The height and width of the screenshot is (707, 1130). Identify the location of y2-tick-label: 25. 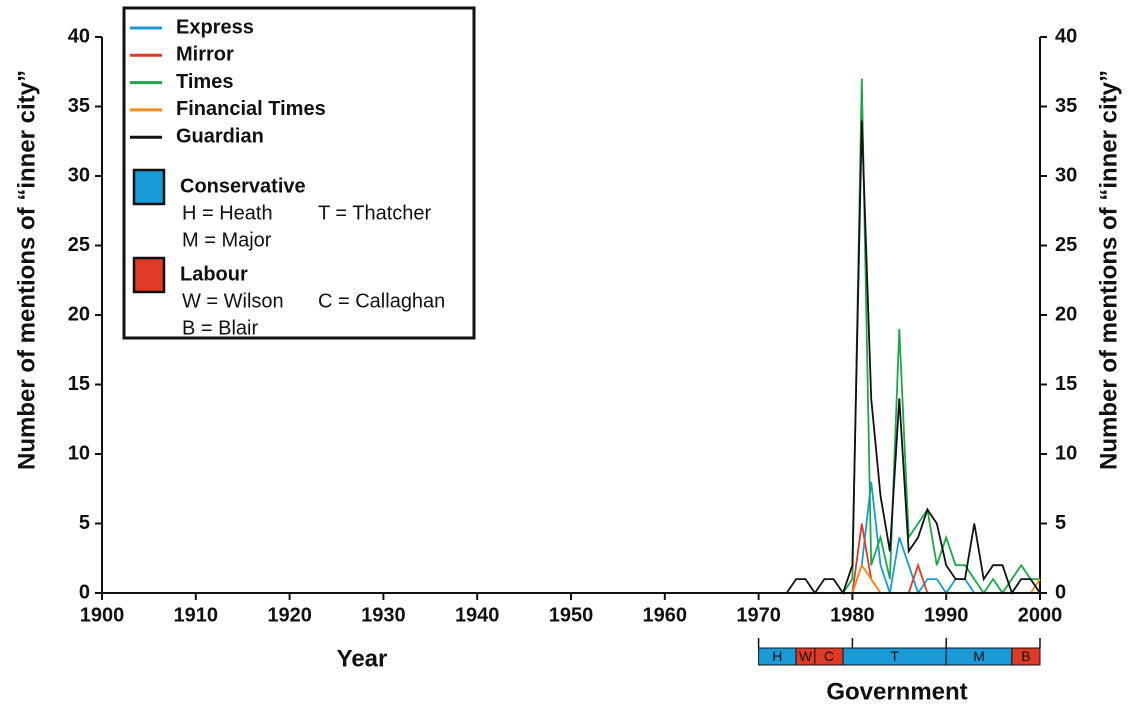
(1066, 245).